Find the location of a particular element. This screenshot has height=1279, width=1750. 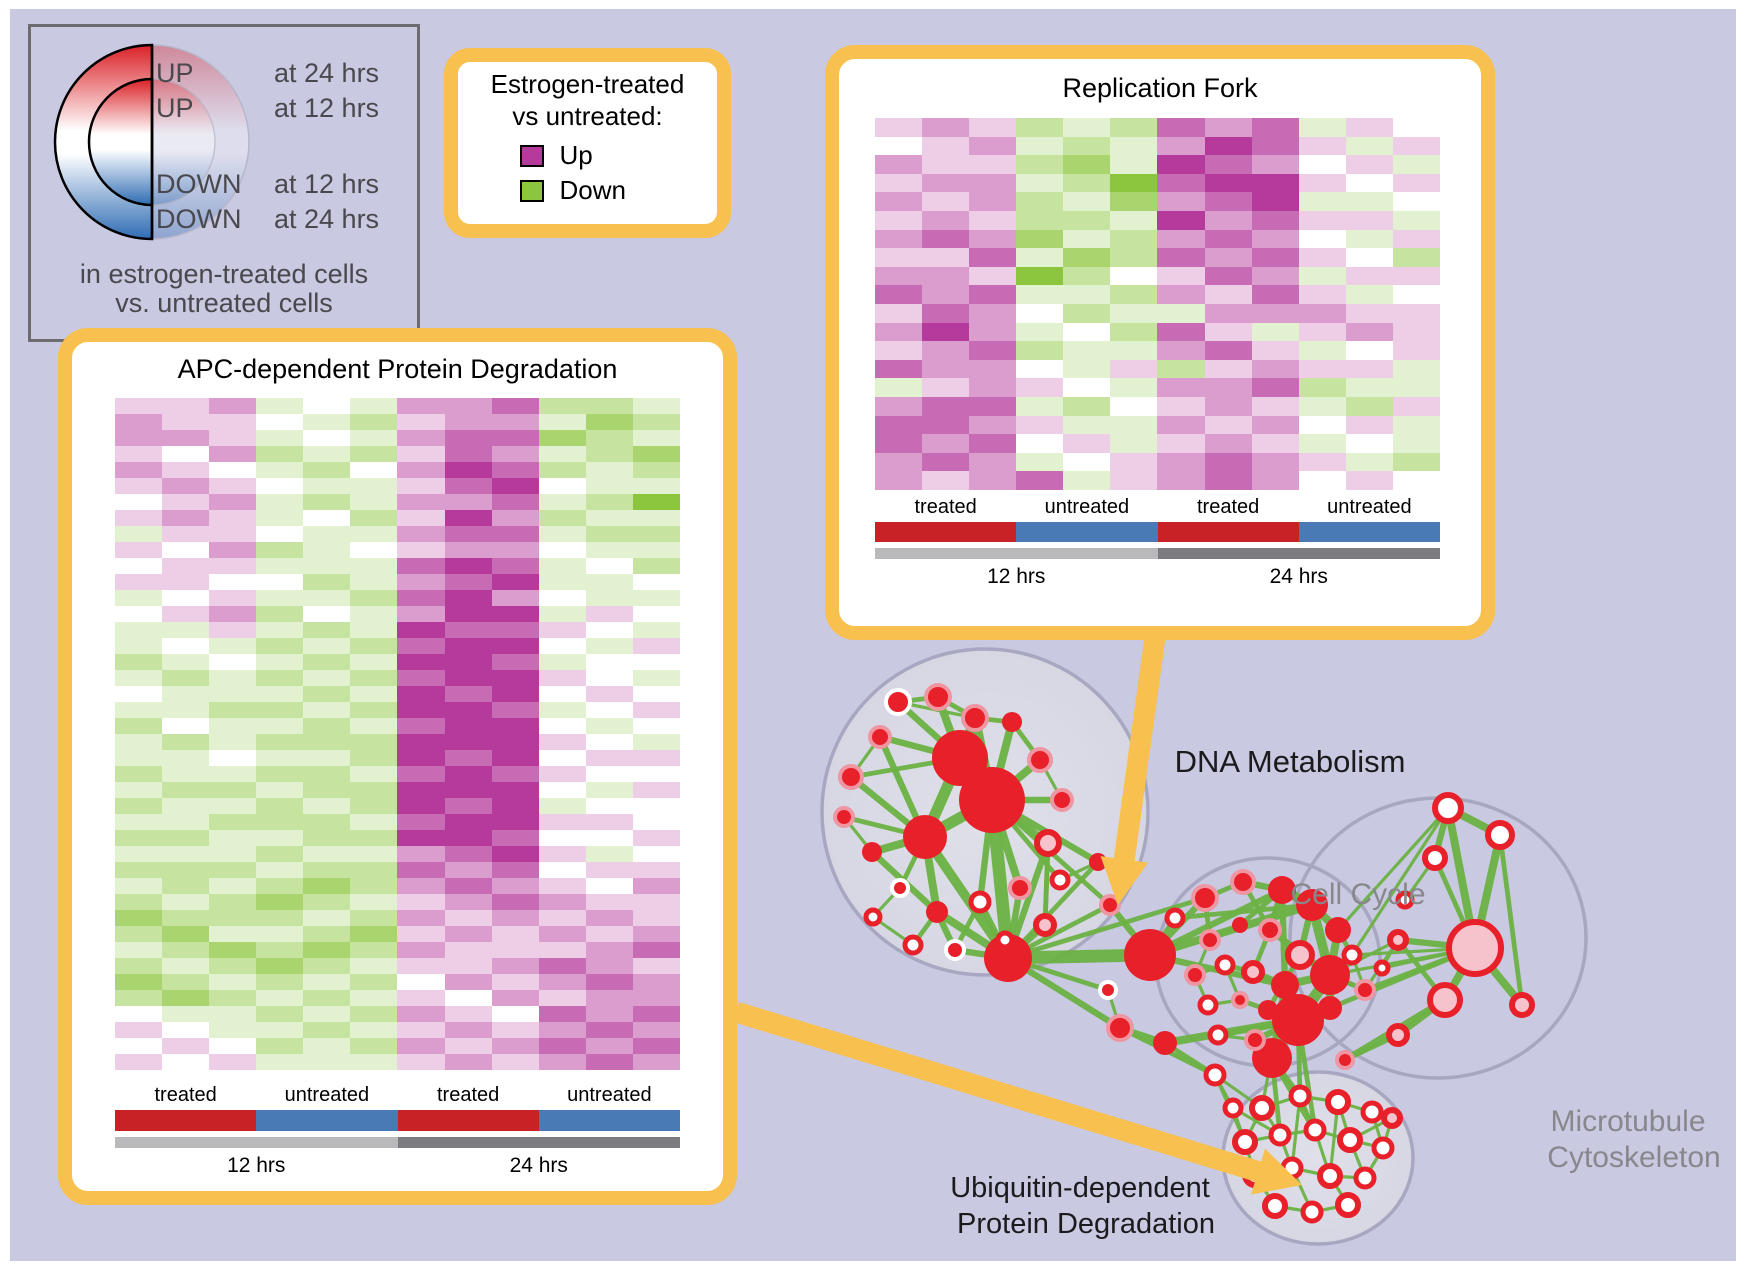

up-down-color-legend: Estrogen-treated vs untreated: Up Down is located at coordinates (587, 143).